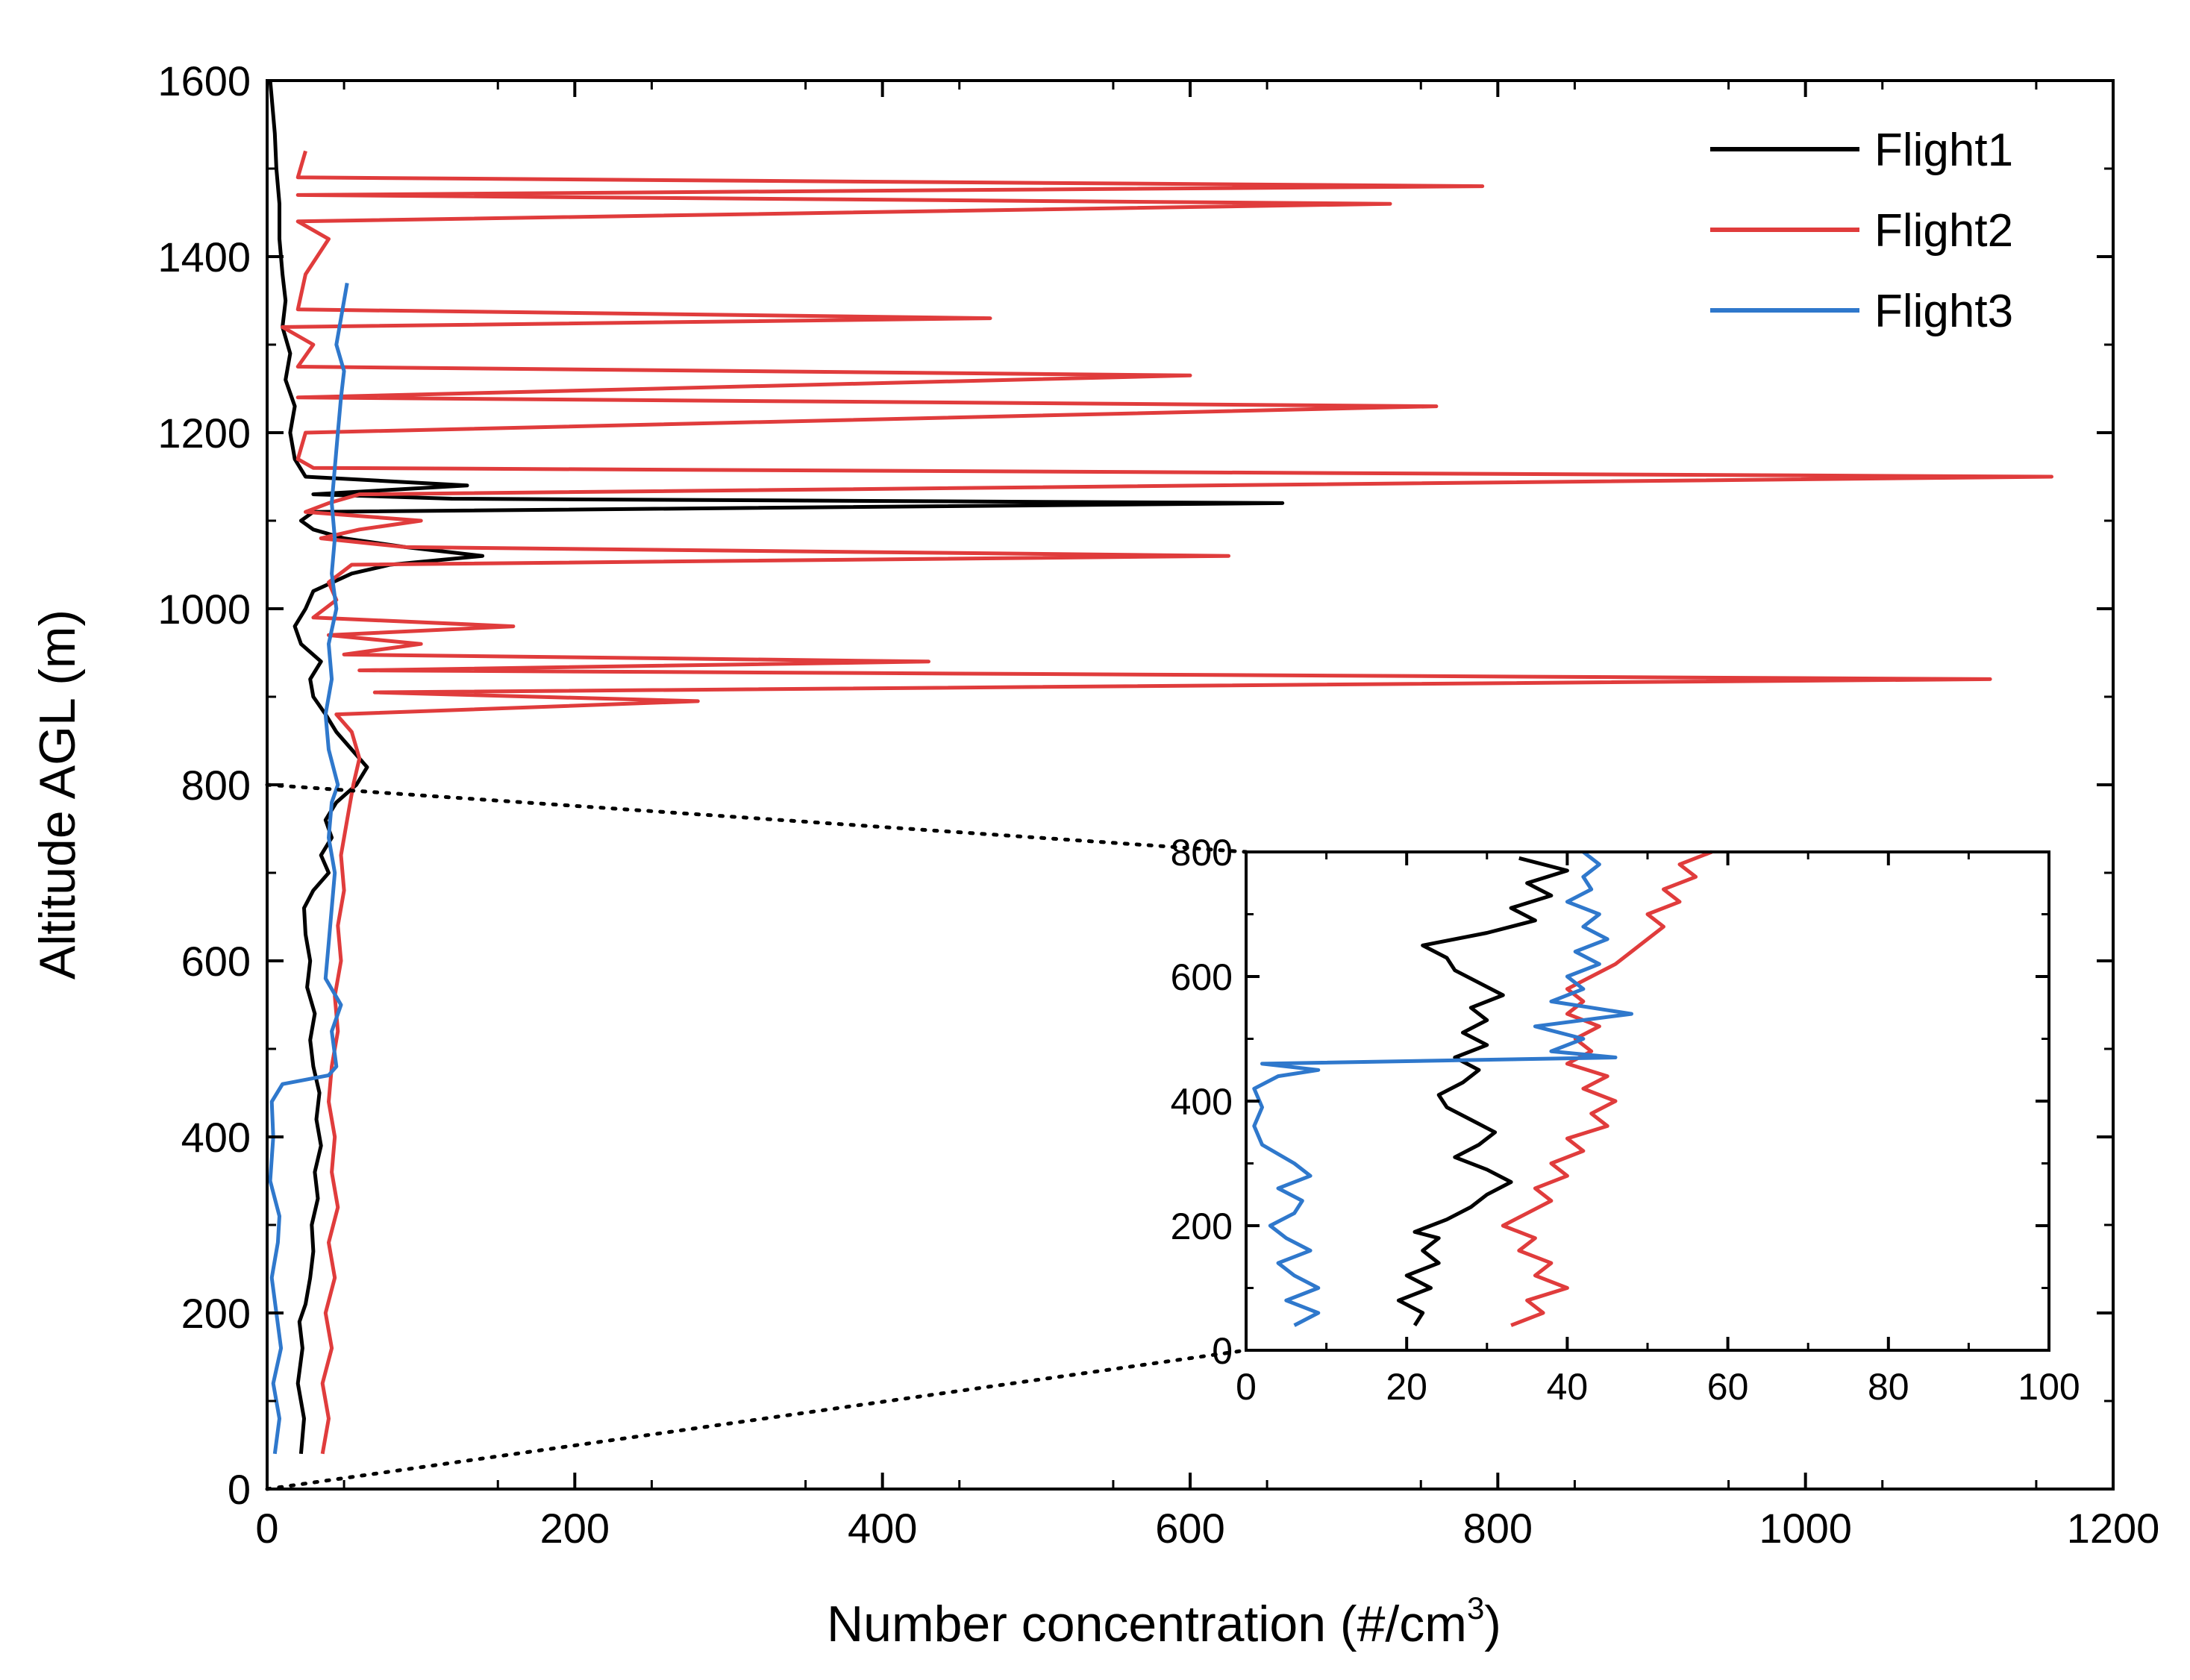 The height and width of the screenshot is (1680, 2190). Describe the element at coordinates (2049, 1387) in the screenshot. I see `inset-x-tick-label: 100` at that location.